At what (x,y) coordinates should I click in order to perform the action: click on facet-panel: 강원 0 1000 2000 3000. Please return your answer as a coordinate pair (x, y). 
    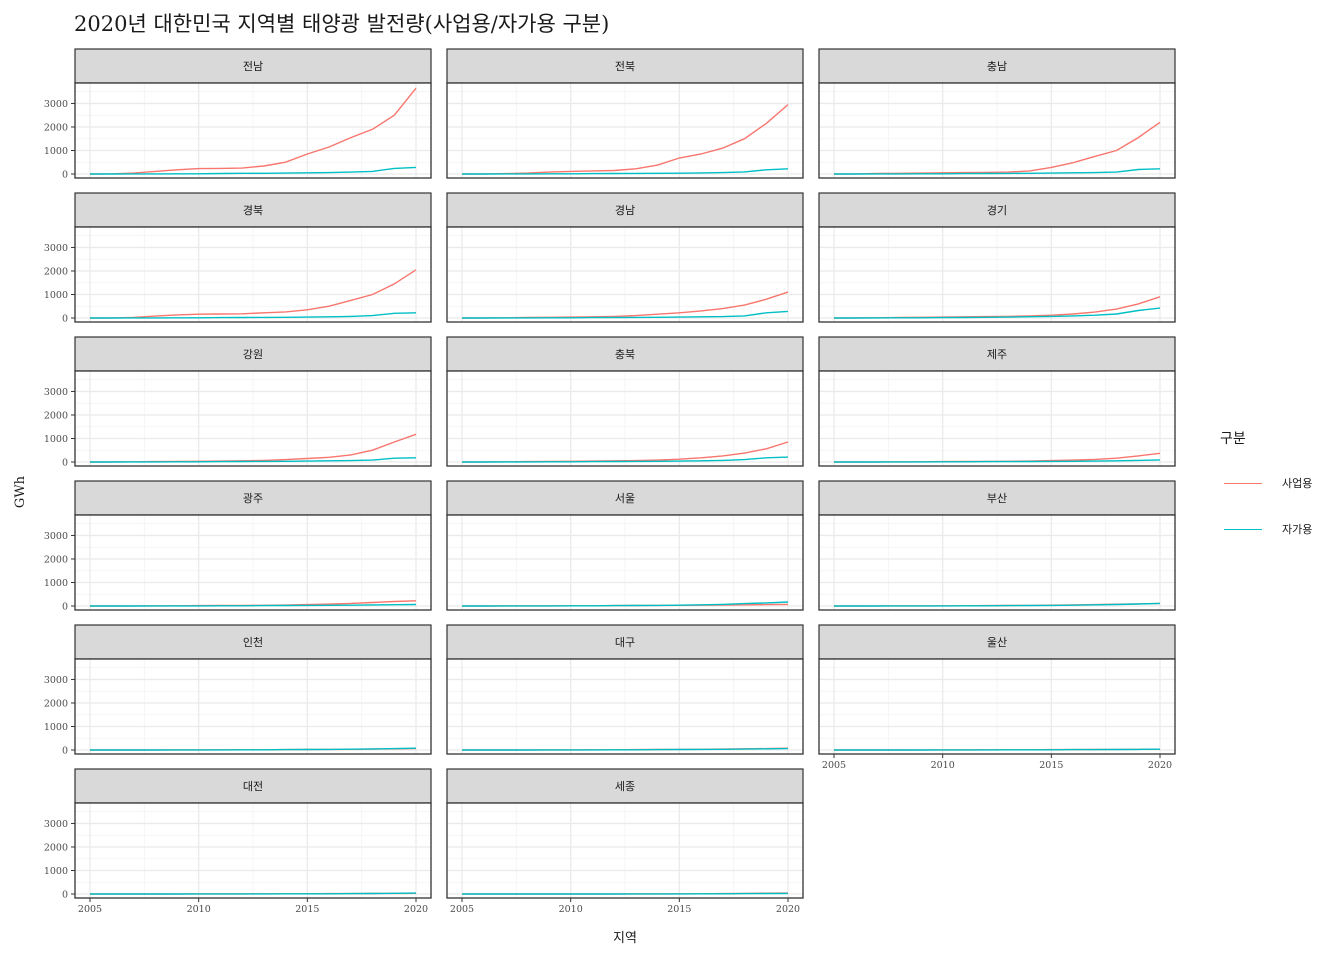
    Looking at the image, I should click on (238, 402).